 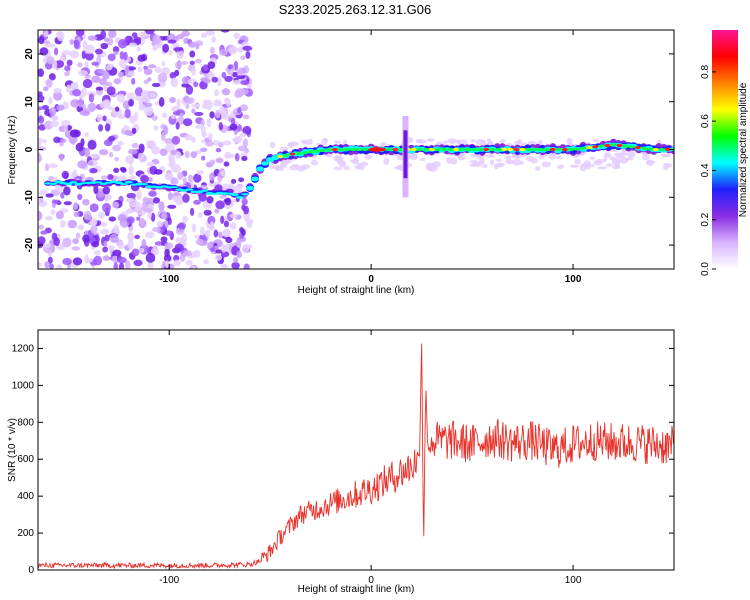 I want to click on y-tick-label: -20, so click(x=29, y=244).